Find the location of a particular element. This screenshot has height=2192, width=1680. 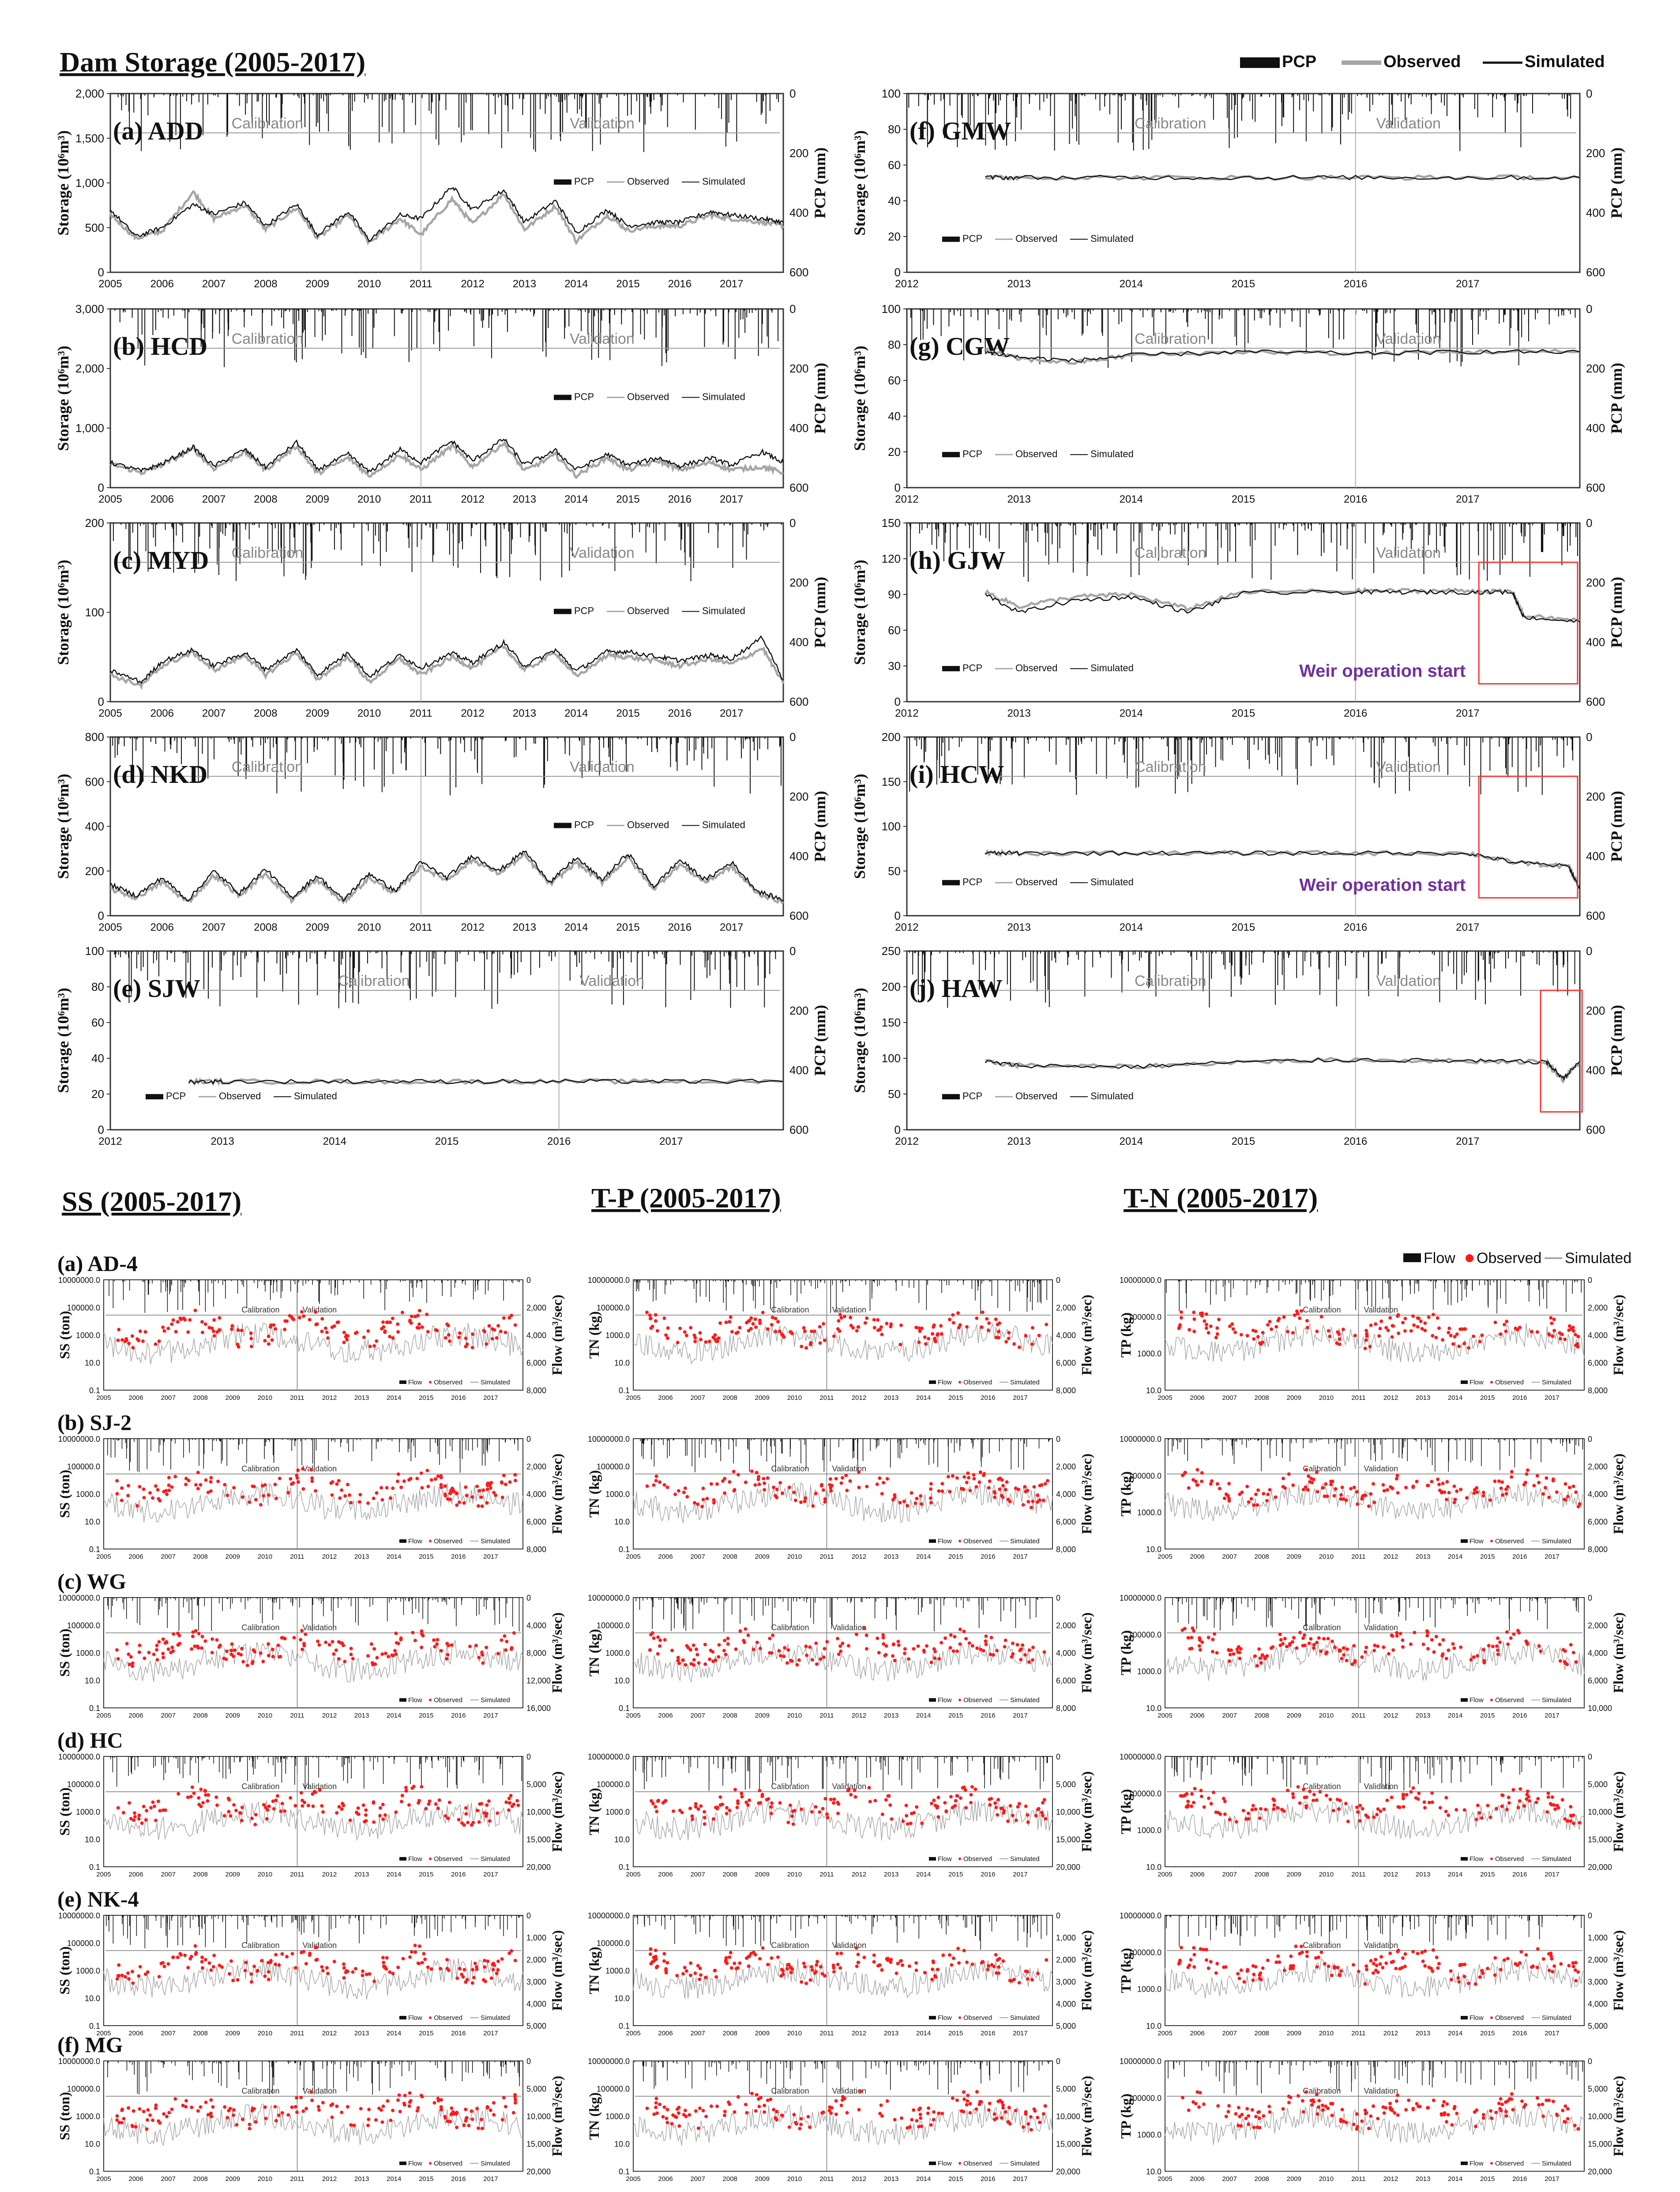

inset-legend-observed-swatch is located at coordinates (431, 1382).